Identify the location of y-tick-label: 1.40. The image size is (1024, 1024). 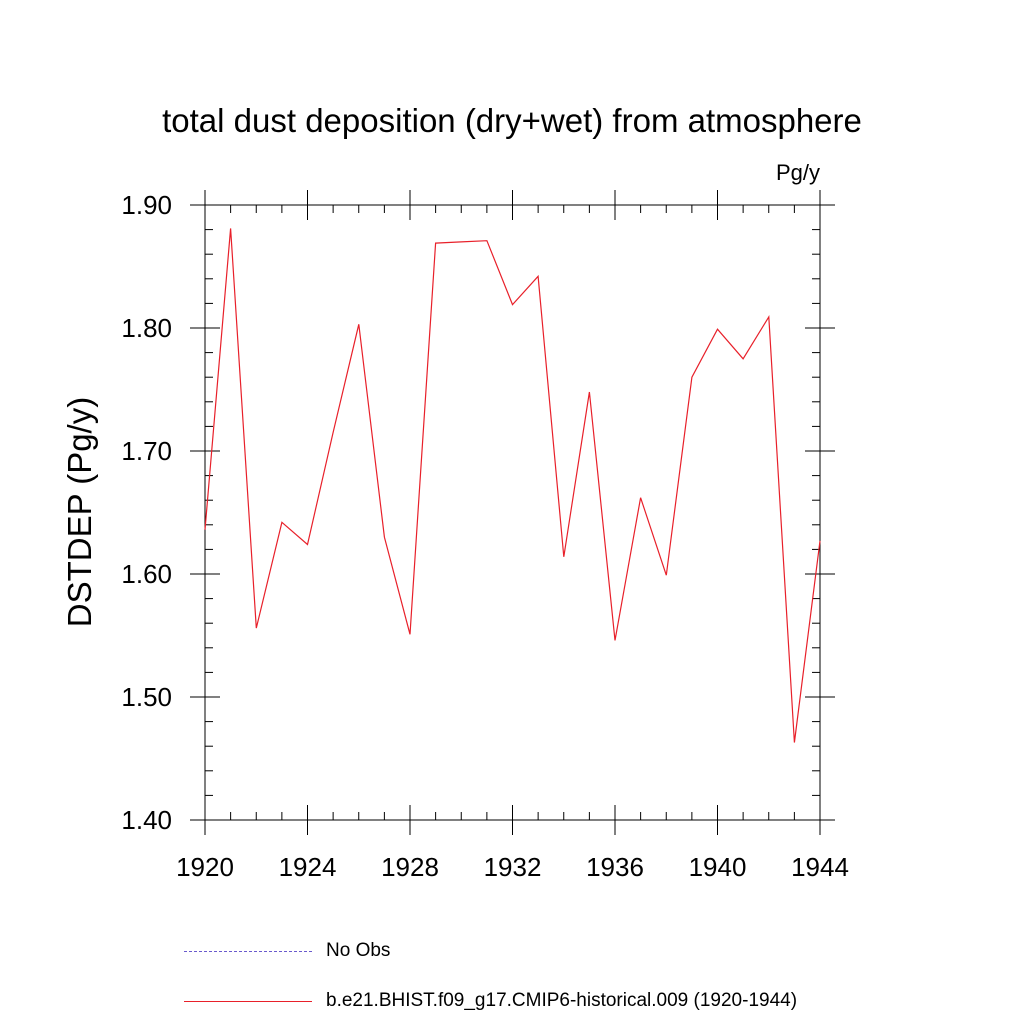
(146, 820).